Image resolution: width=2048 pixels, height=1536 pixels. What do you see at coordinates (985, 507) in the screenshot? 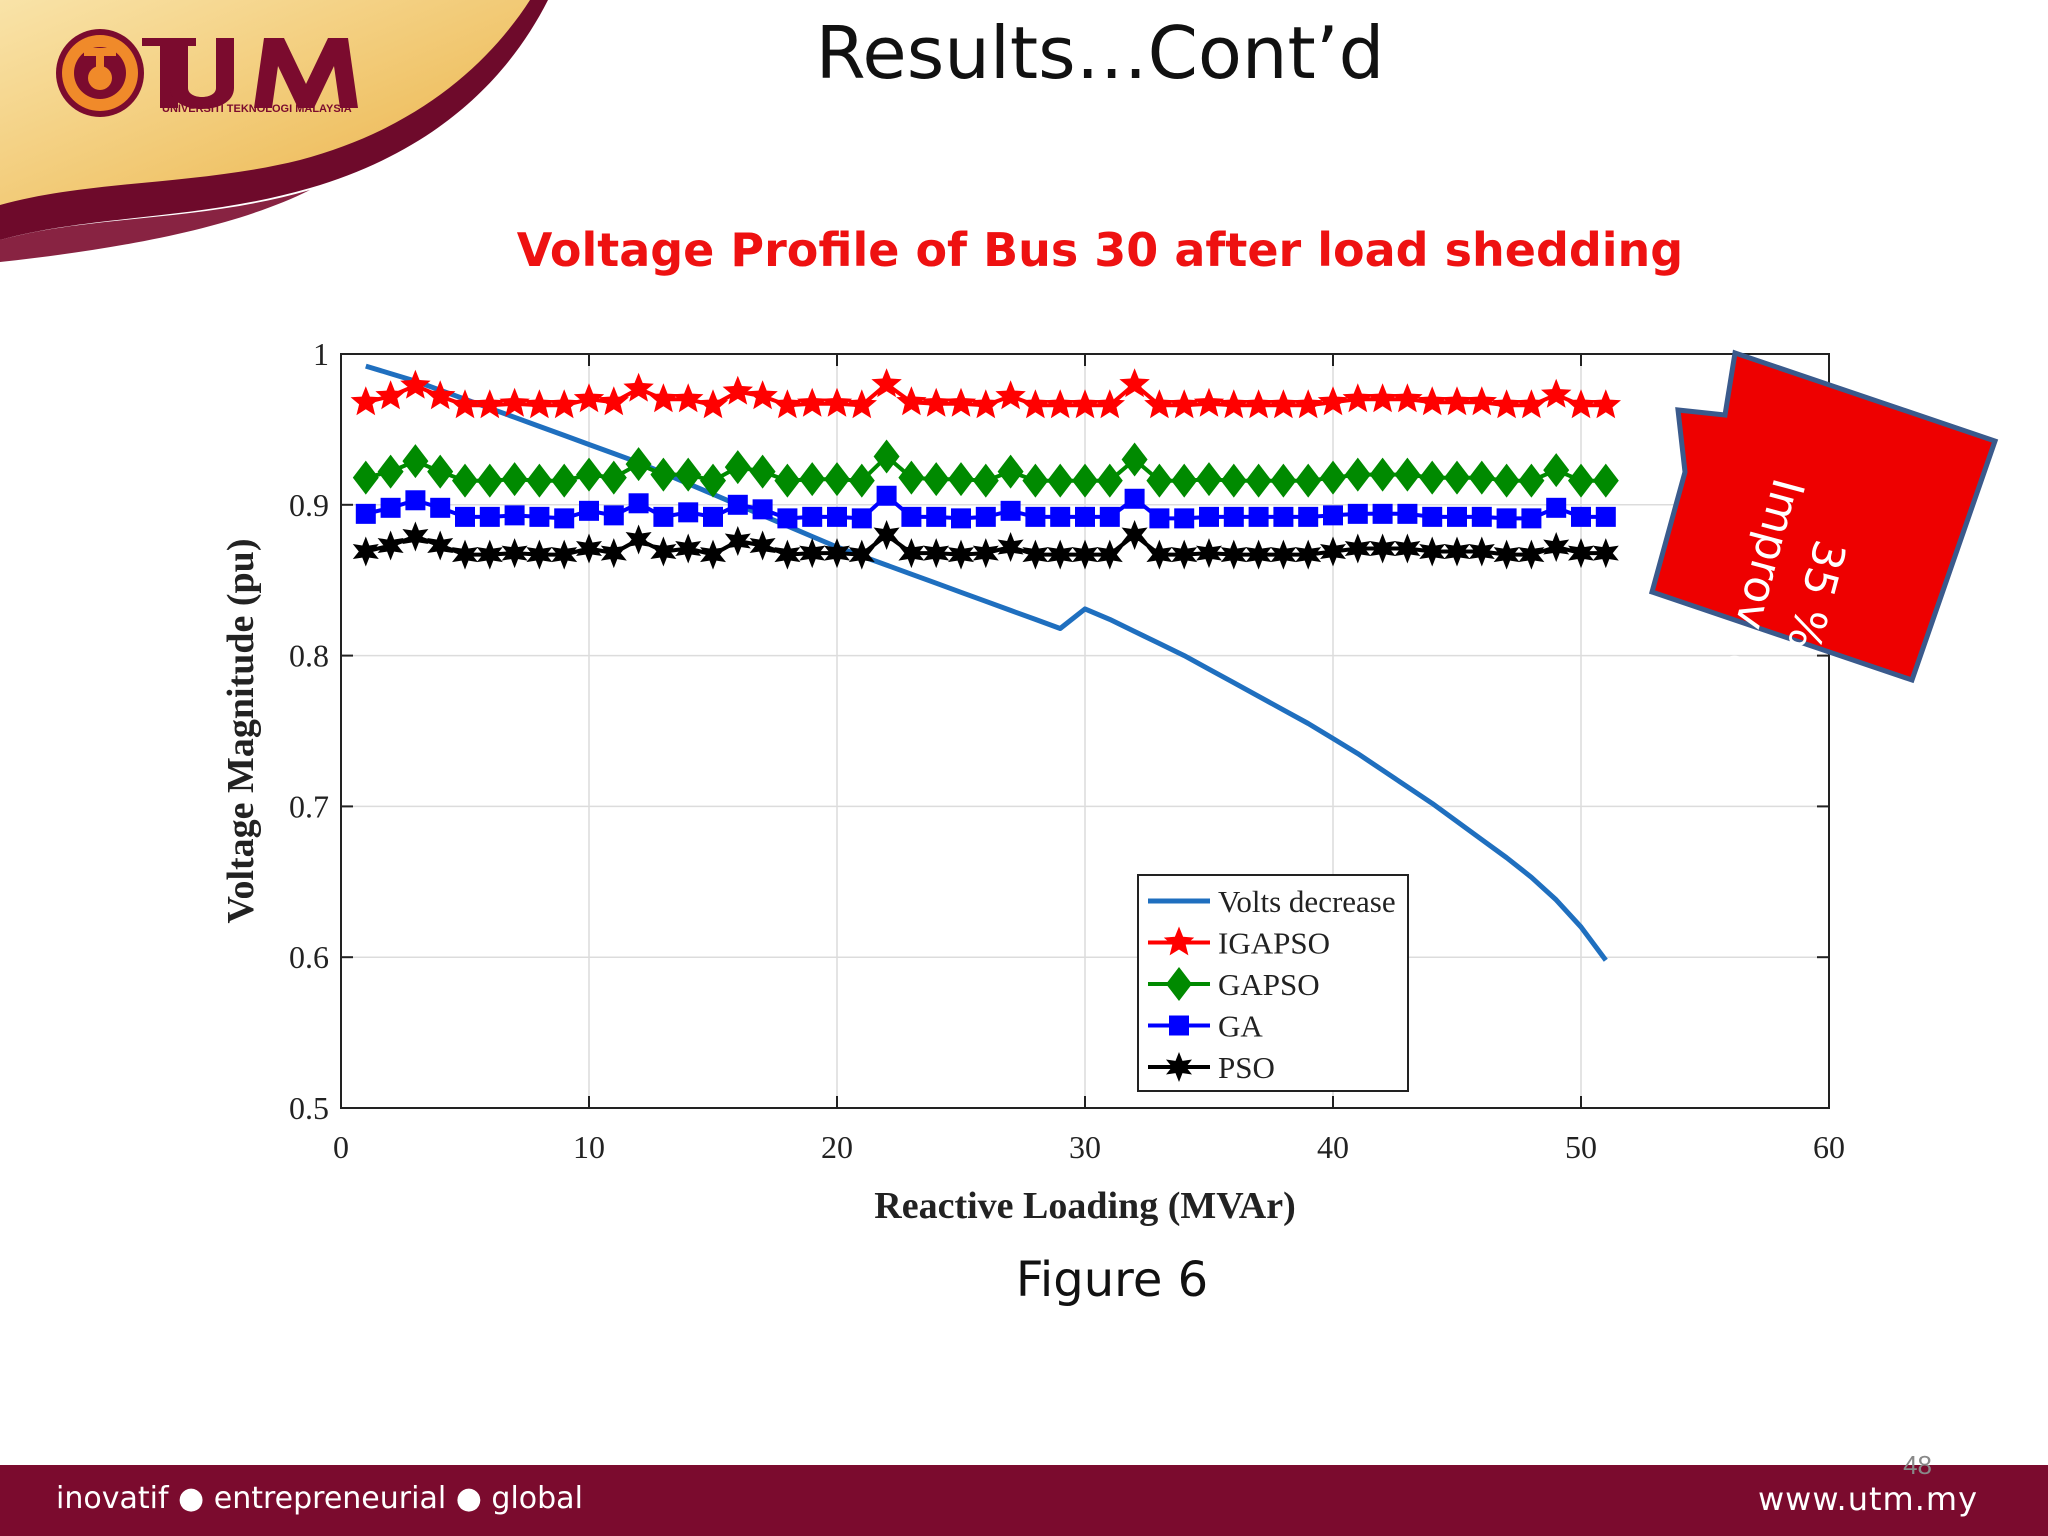
I see `series-ga` at bounding box center [985, 507].